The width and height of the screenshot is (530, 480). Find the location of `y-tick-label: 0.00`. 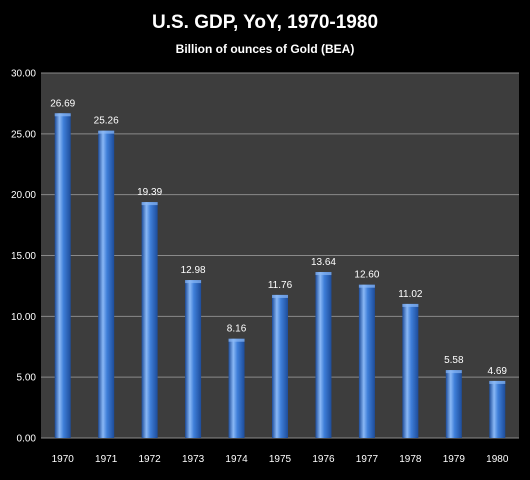

y-tick-label: 0.00 is located at coordinates (27, 439).